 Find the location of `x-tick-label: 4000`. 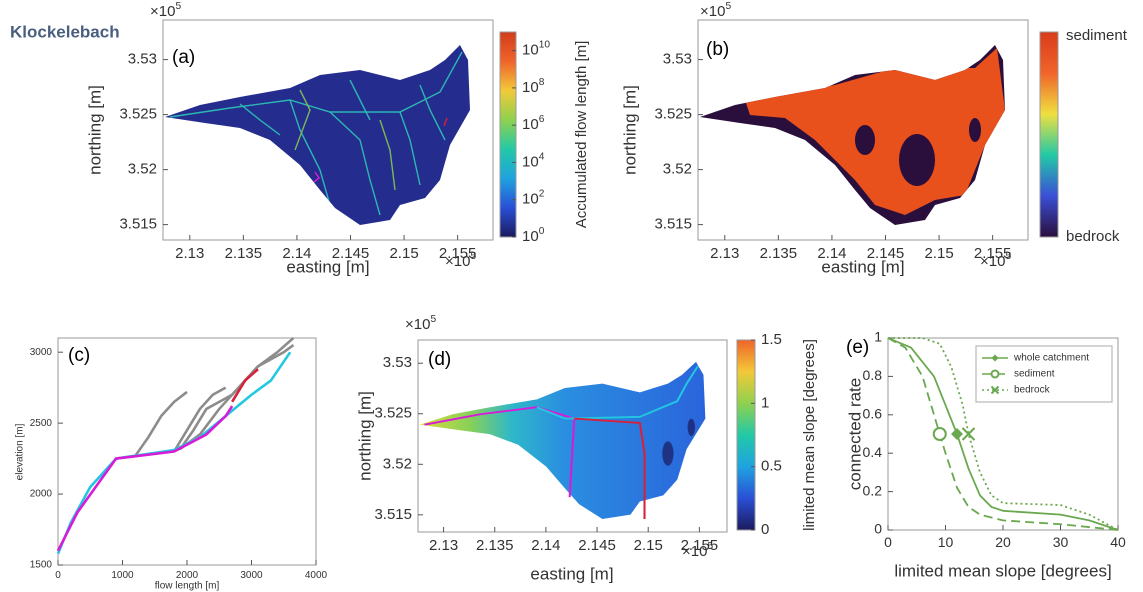

x-tick-label: 4000 is located at coordinates (316, 575).